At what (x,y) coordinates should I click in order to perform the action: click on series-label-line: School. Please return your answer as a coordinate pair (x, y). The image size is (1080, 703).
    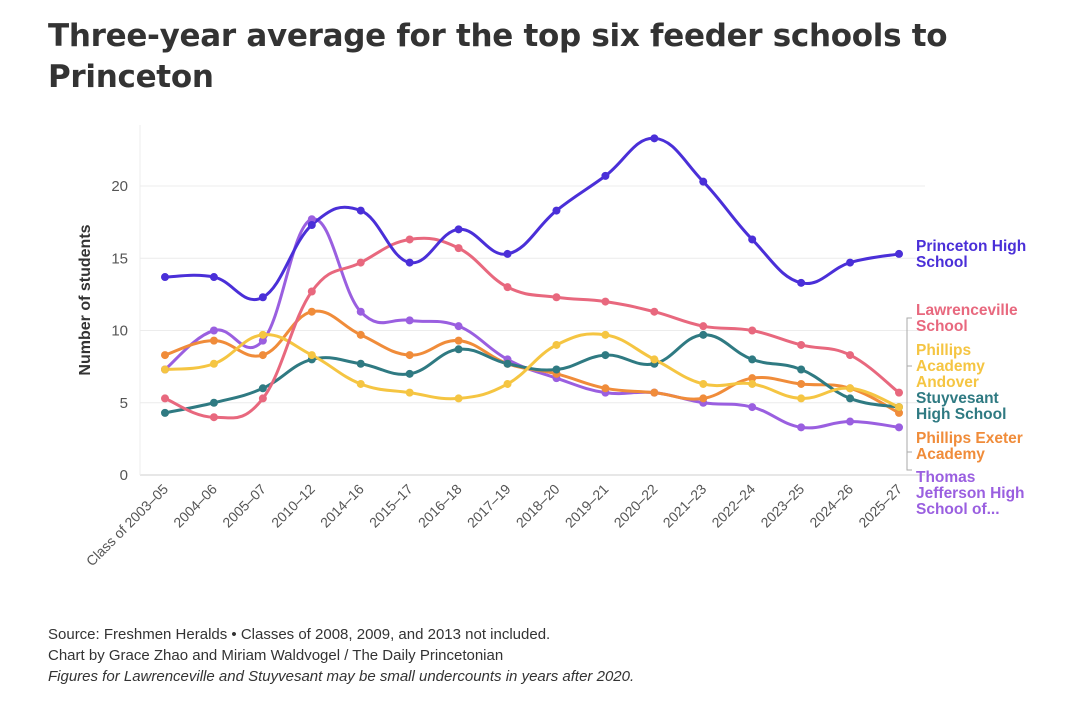
    Looking at the image, I should click on (942, 326).